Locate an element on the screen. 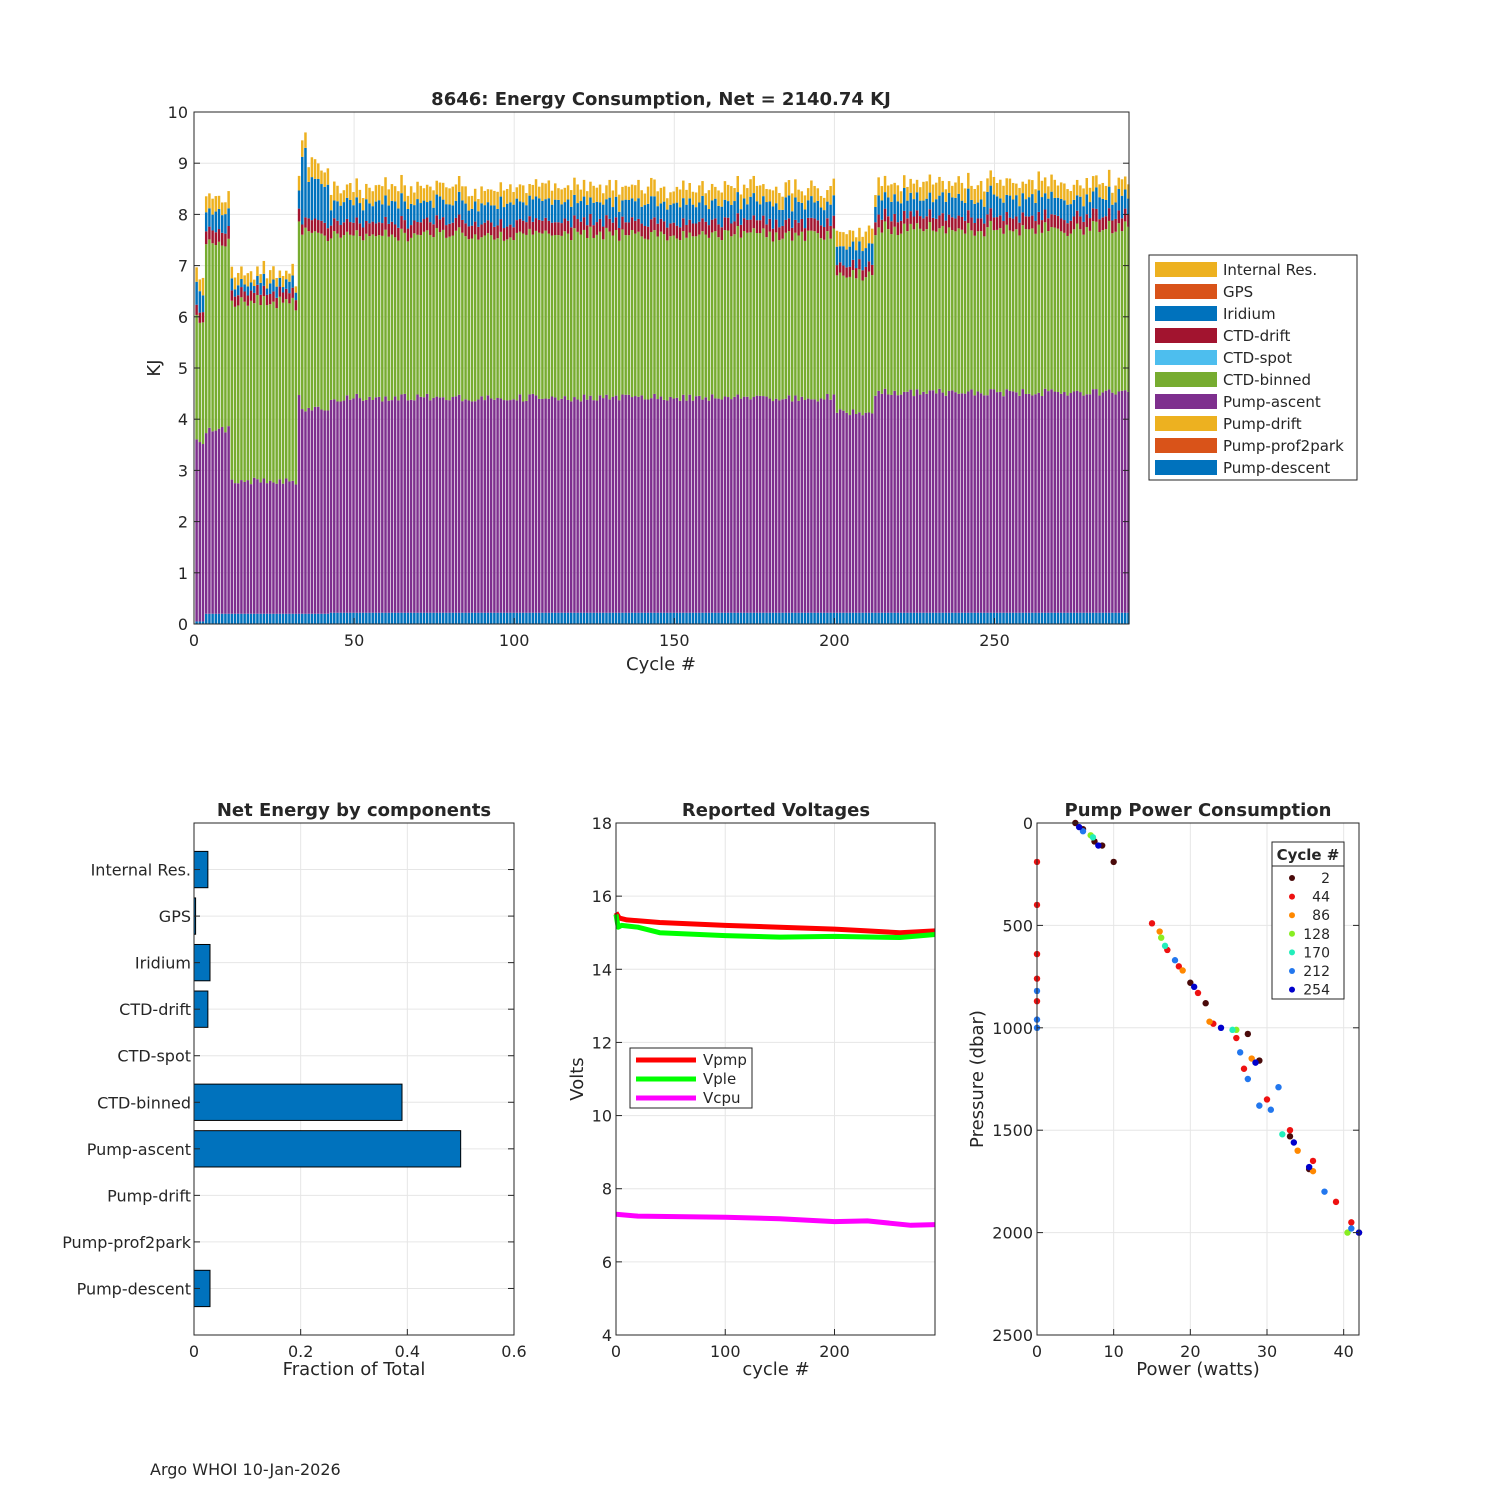 This screenshot has width=1500, height=1500. pump-power-axes-box is located at coordinates (1198, 1079).